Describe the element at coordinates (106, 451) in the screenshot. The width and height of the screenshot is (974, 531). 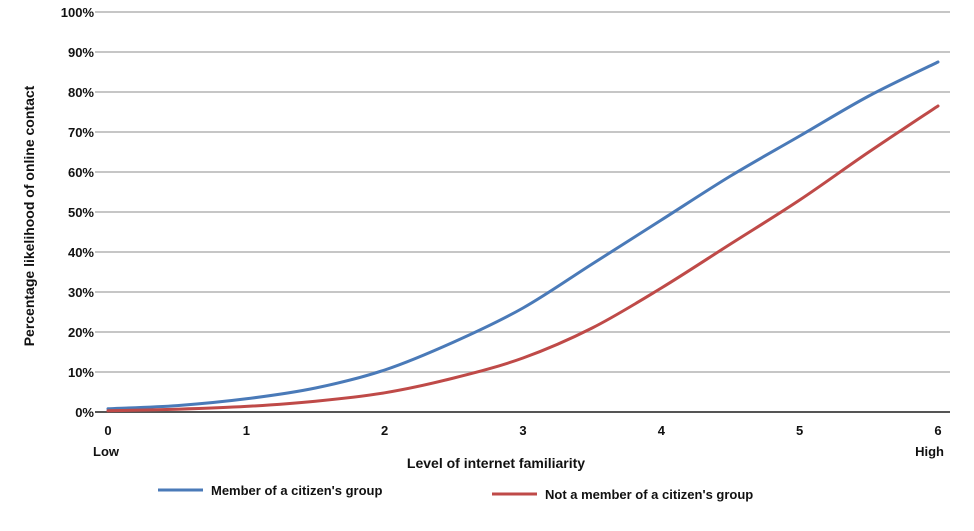
I see `x-axis-low-label: Low` at that location.